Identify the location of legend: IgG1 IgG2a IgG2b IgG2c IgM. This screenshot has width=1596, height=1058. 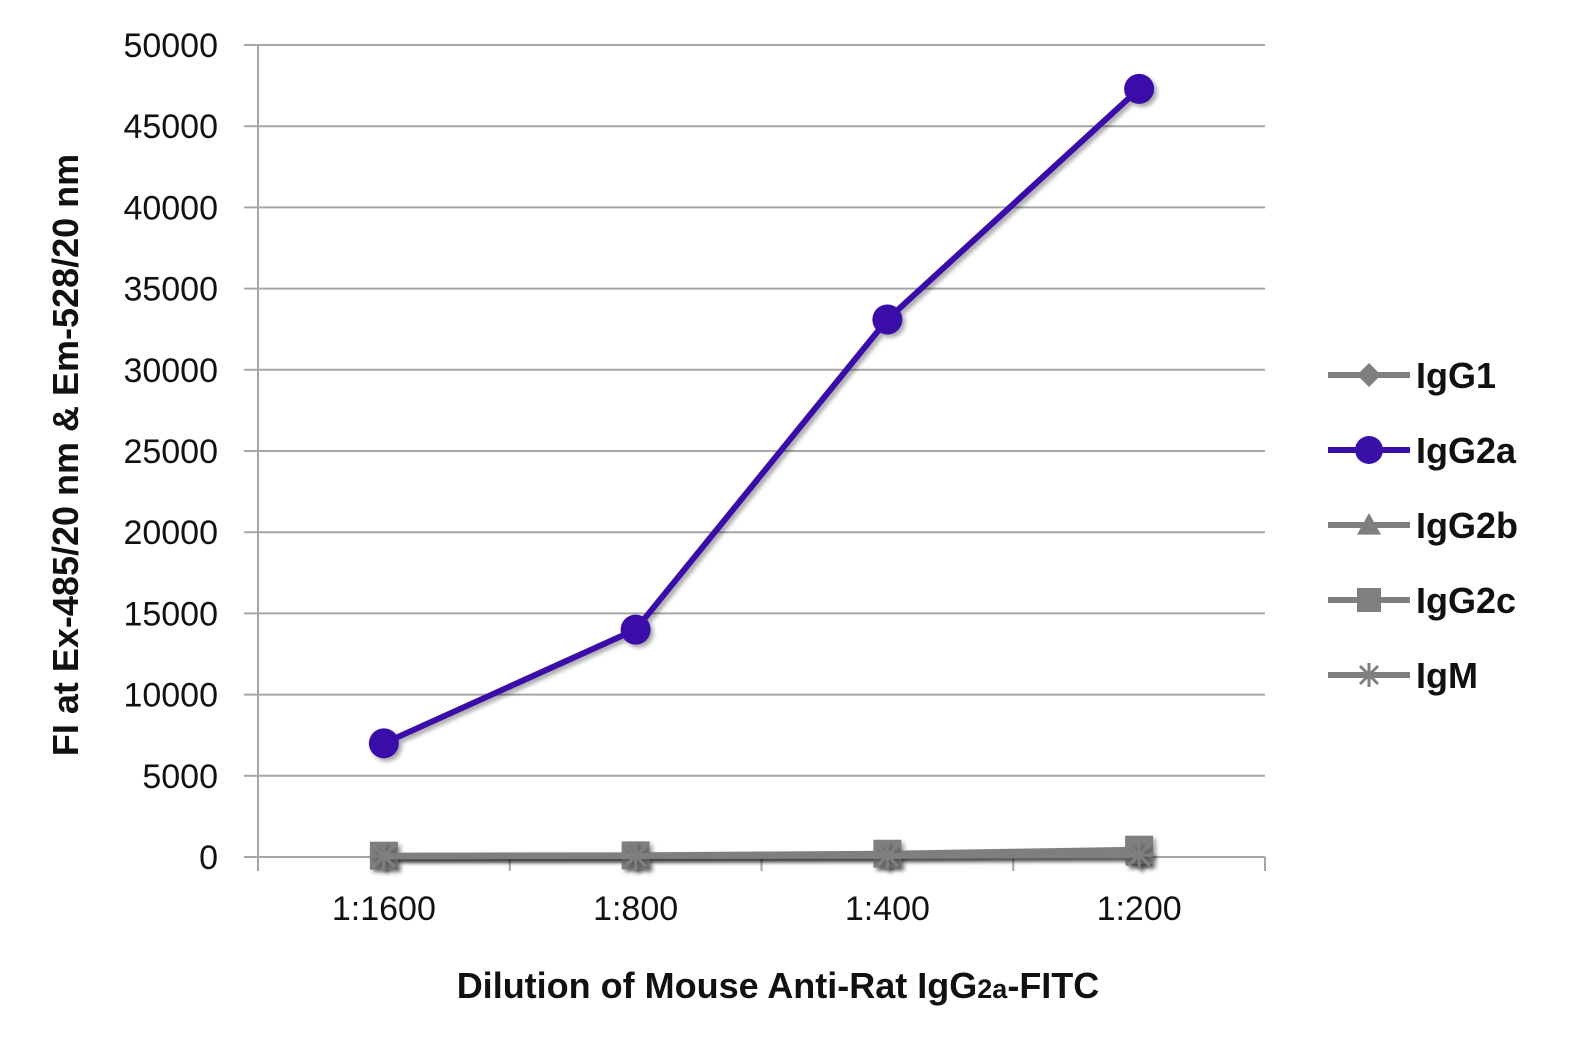
(1423, 525).